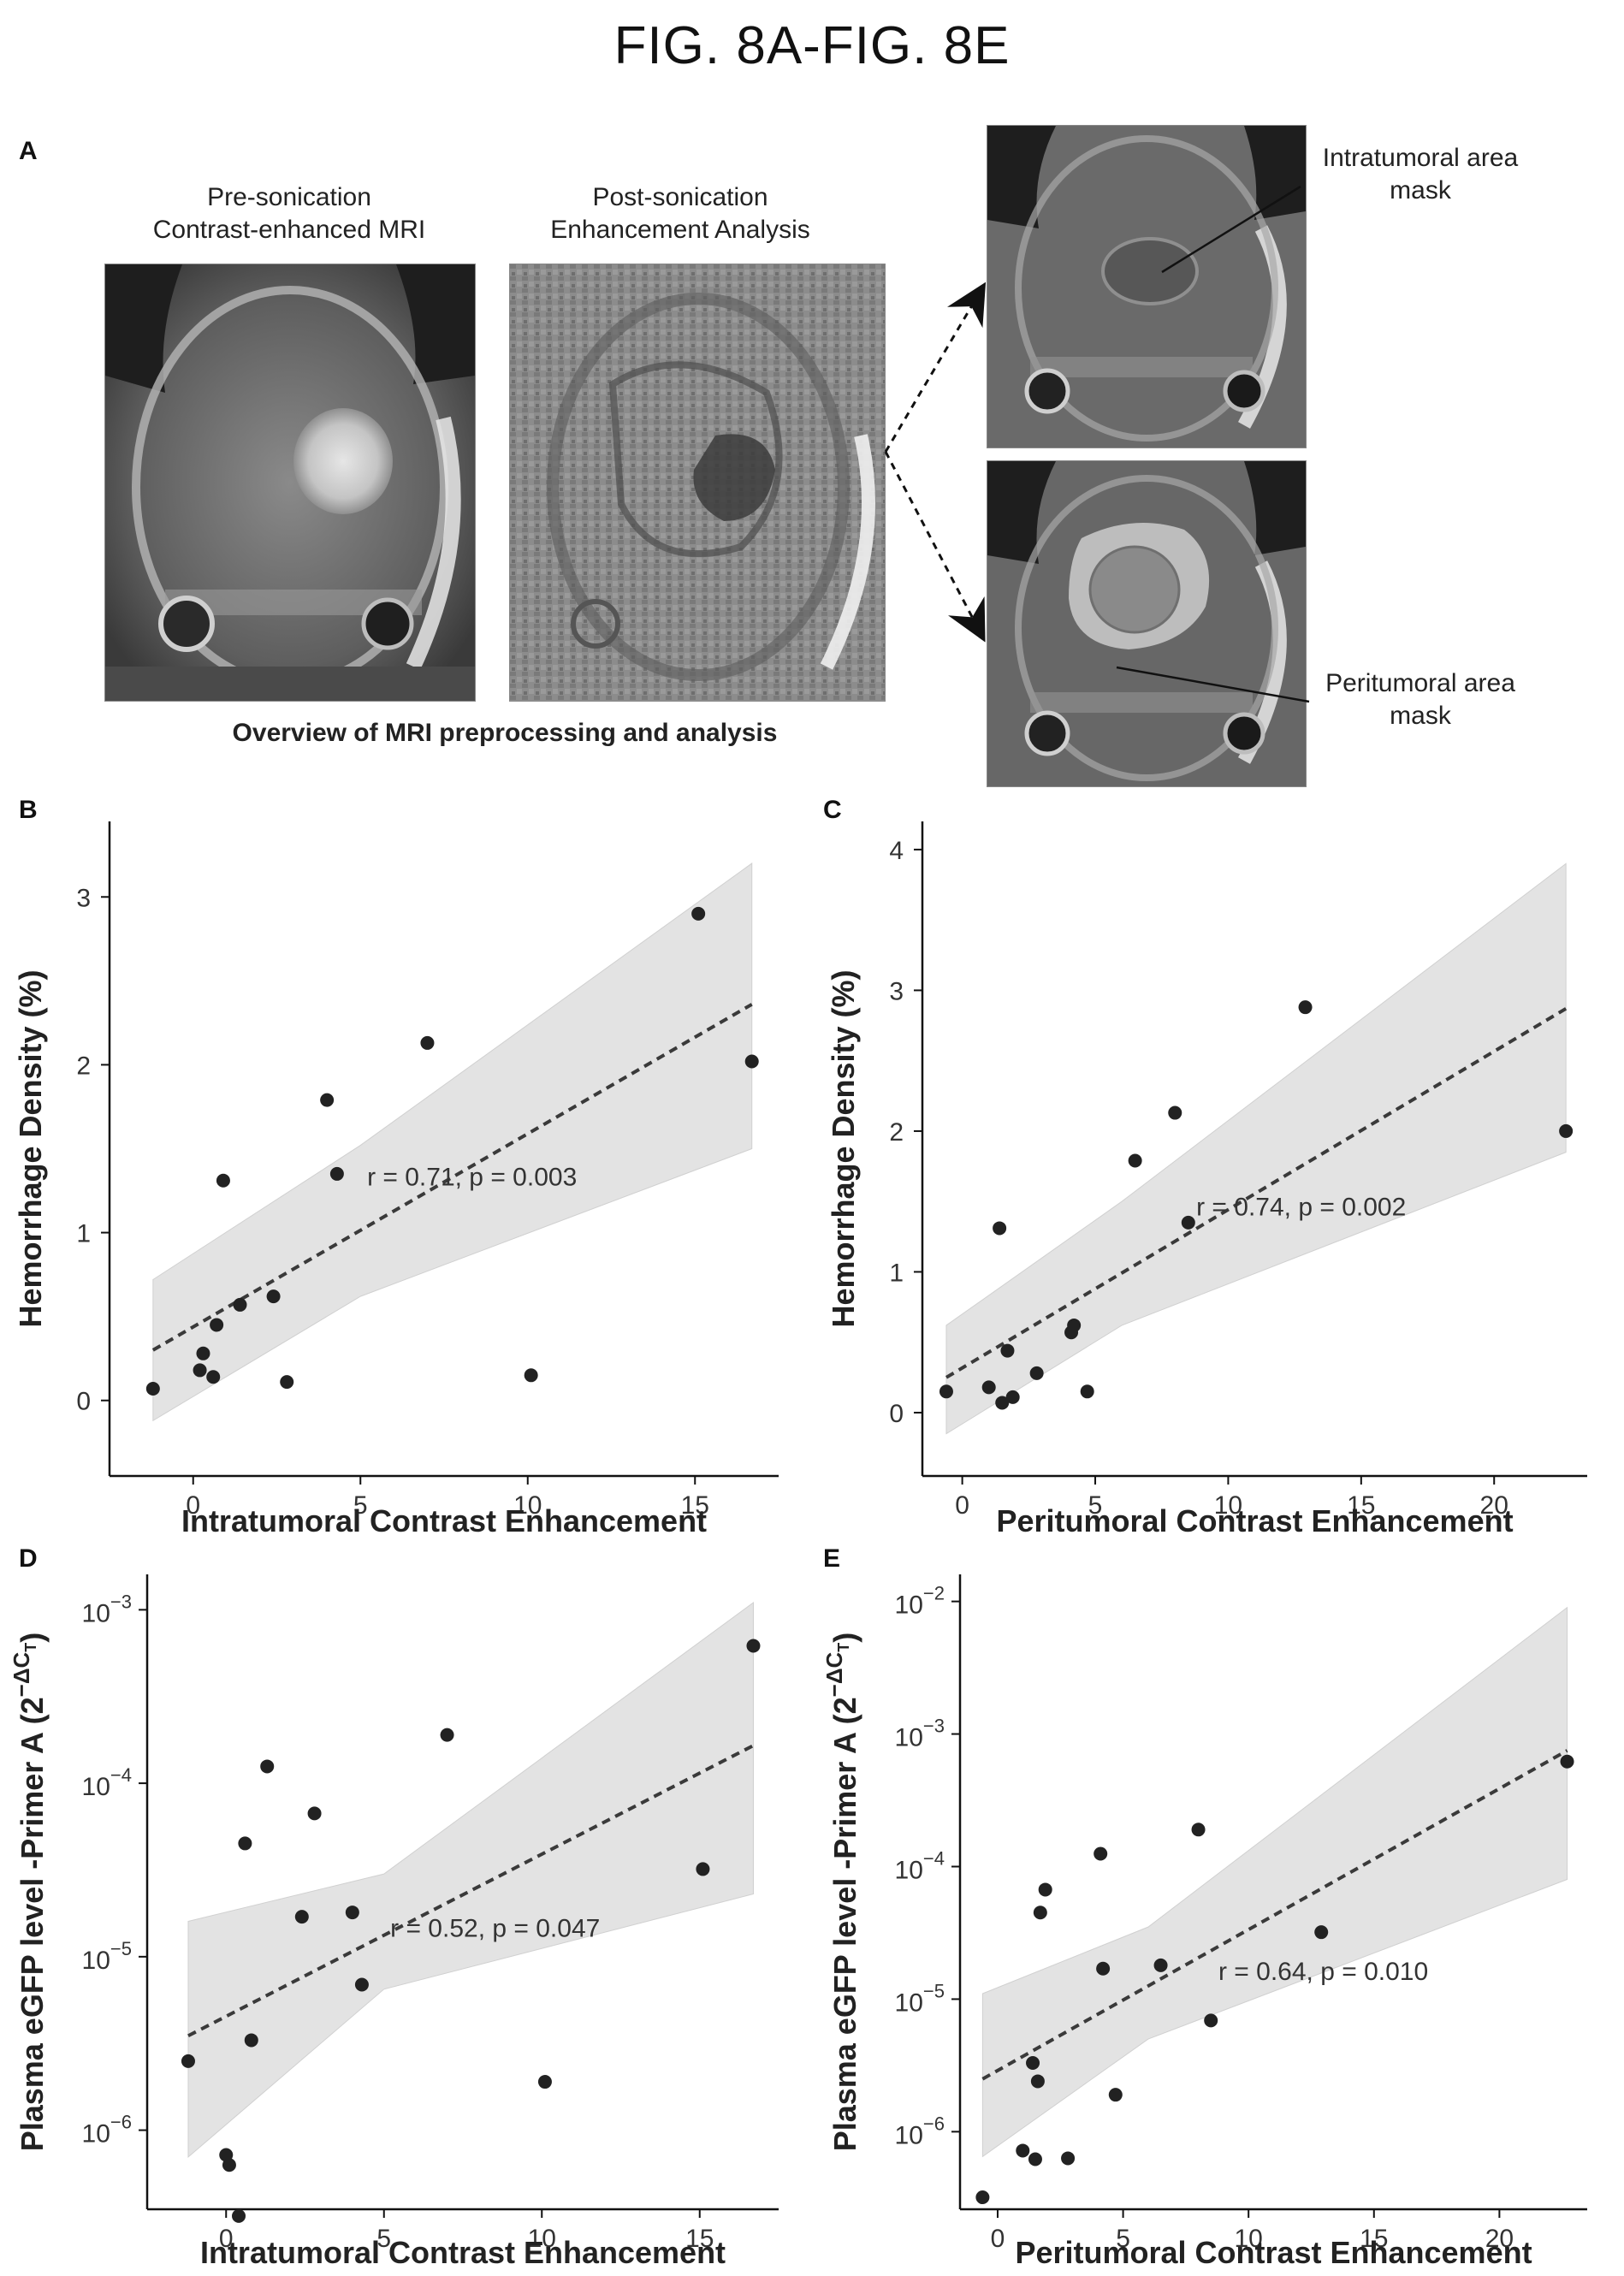 The height and width of the screenshot is (2276, 1624). What do you see at coordinates (444, 1520) in the screenshot?
I see `x-axis-label-b: Intratumoral Contrast Enhancement` at bounding box center [444, 1520].